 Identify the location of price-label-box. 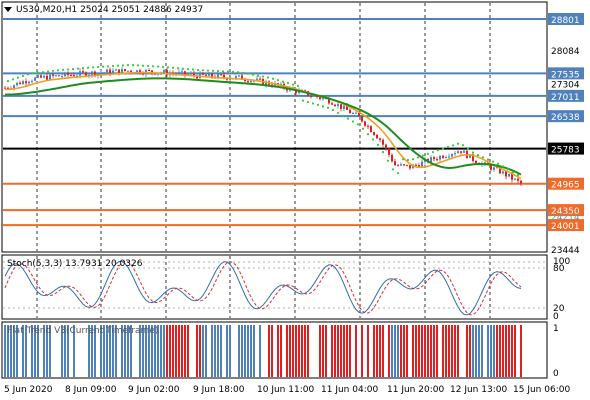
(566, 183).